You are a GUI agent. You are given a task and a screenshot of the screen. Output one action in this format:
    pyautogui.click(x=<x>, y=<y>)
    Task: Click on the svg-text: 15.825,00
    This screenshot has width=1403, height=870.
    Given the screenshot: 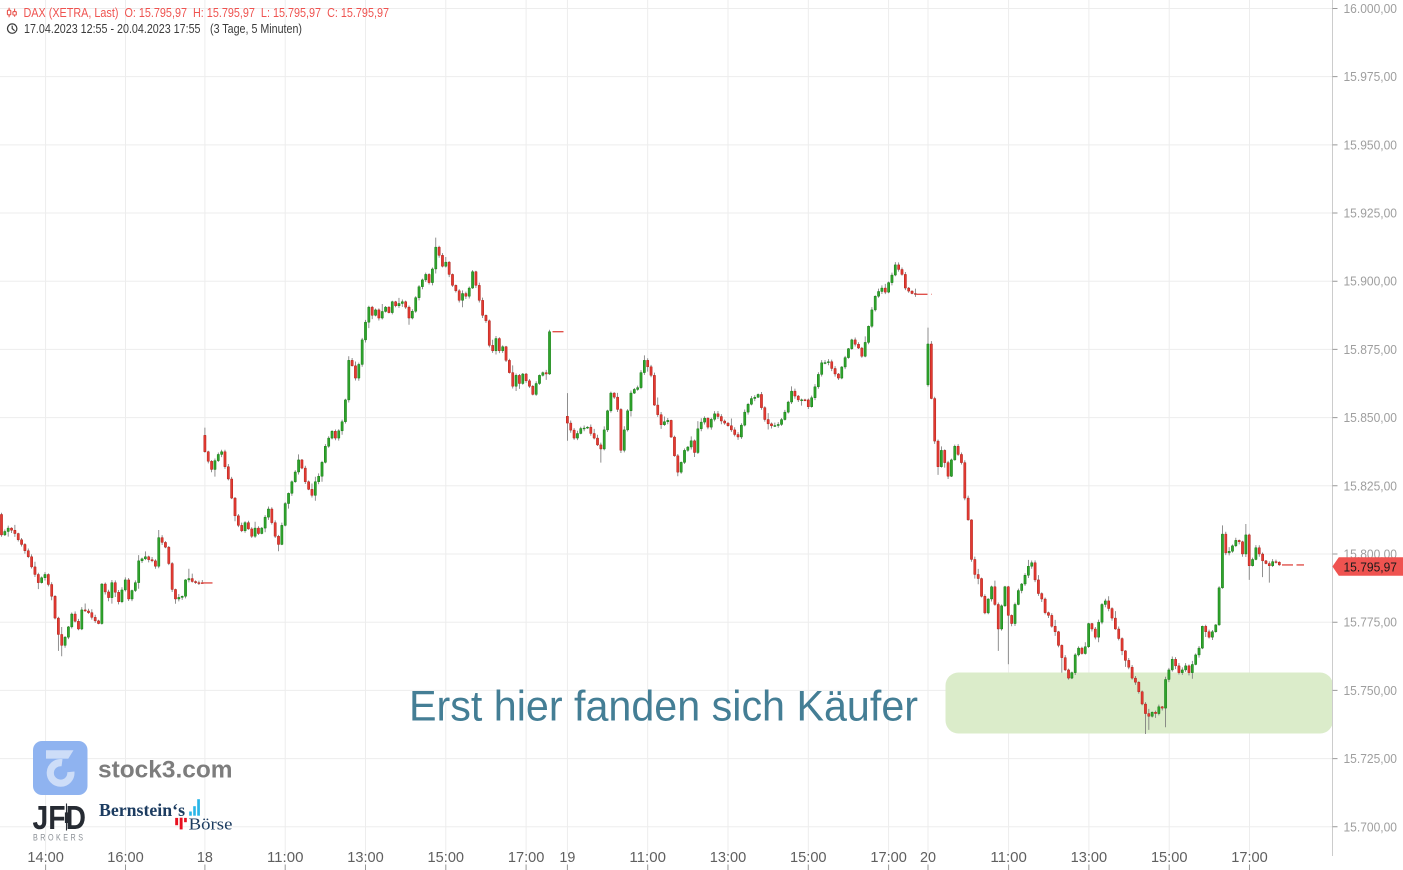 What is the action you would take?
    pyautogui.click(x=1371, y=485)
    